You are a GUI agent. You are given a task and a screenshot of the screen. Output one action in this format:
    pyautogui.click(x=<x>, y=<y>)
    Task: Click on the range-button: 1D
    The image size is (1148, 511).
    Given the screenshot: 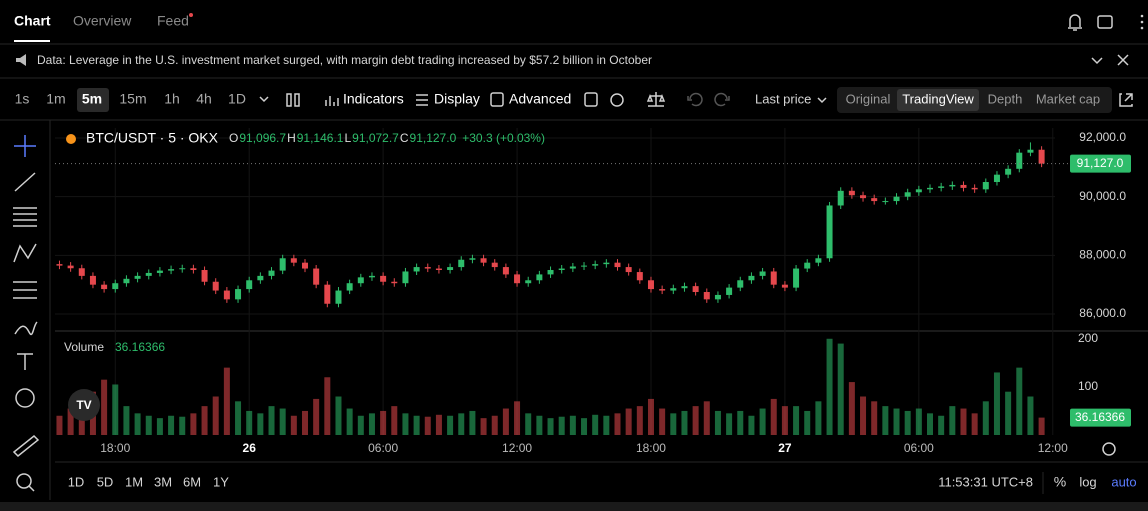 What is the action you would take?
    pyautogui.click(x=76, y=481)
    